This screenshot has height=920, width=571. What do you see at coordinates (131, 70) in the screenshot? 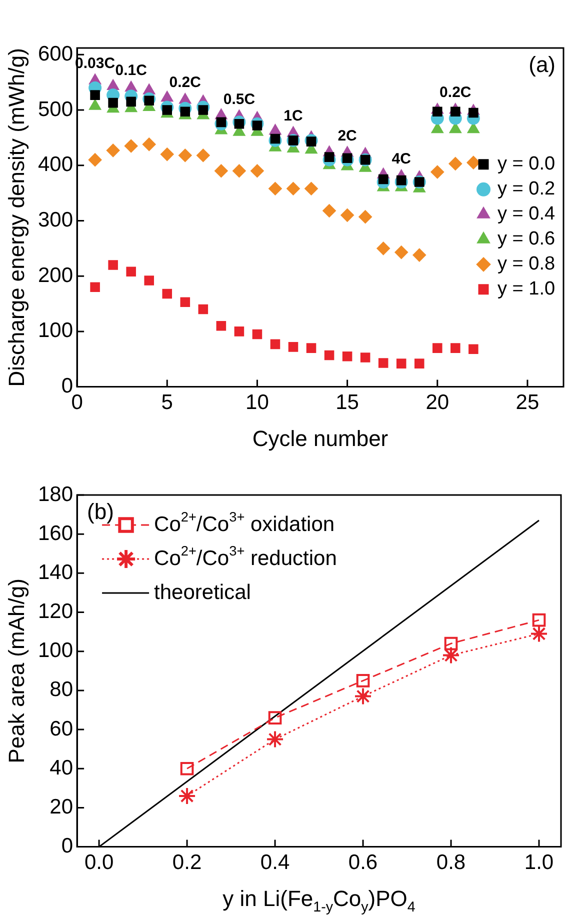
I see `annotation: 0.1C` at bounding box center [131, 70].